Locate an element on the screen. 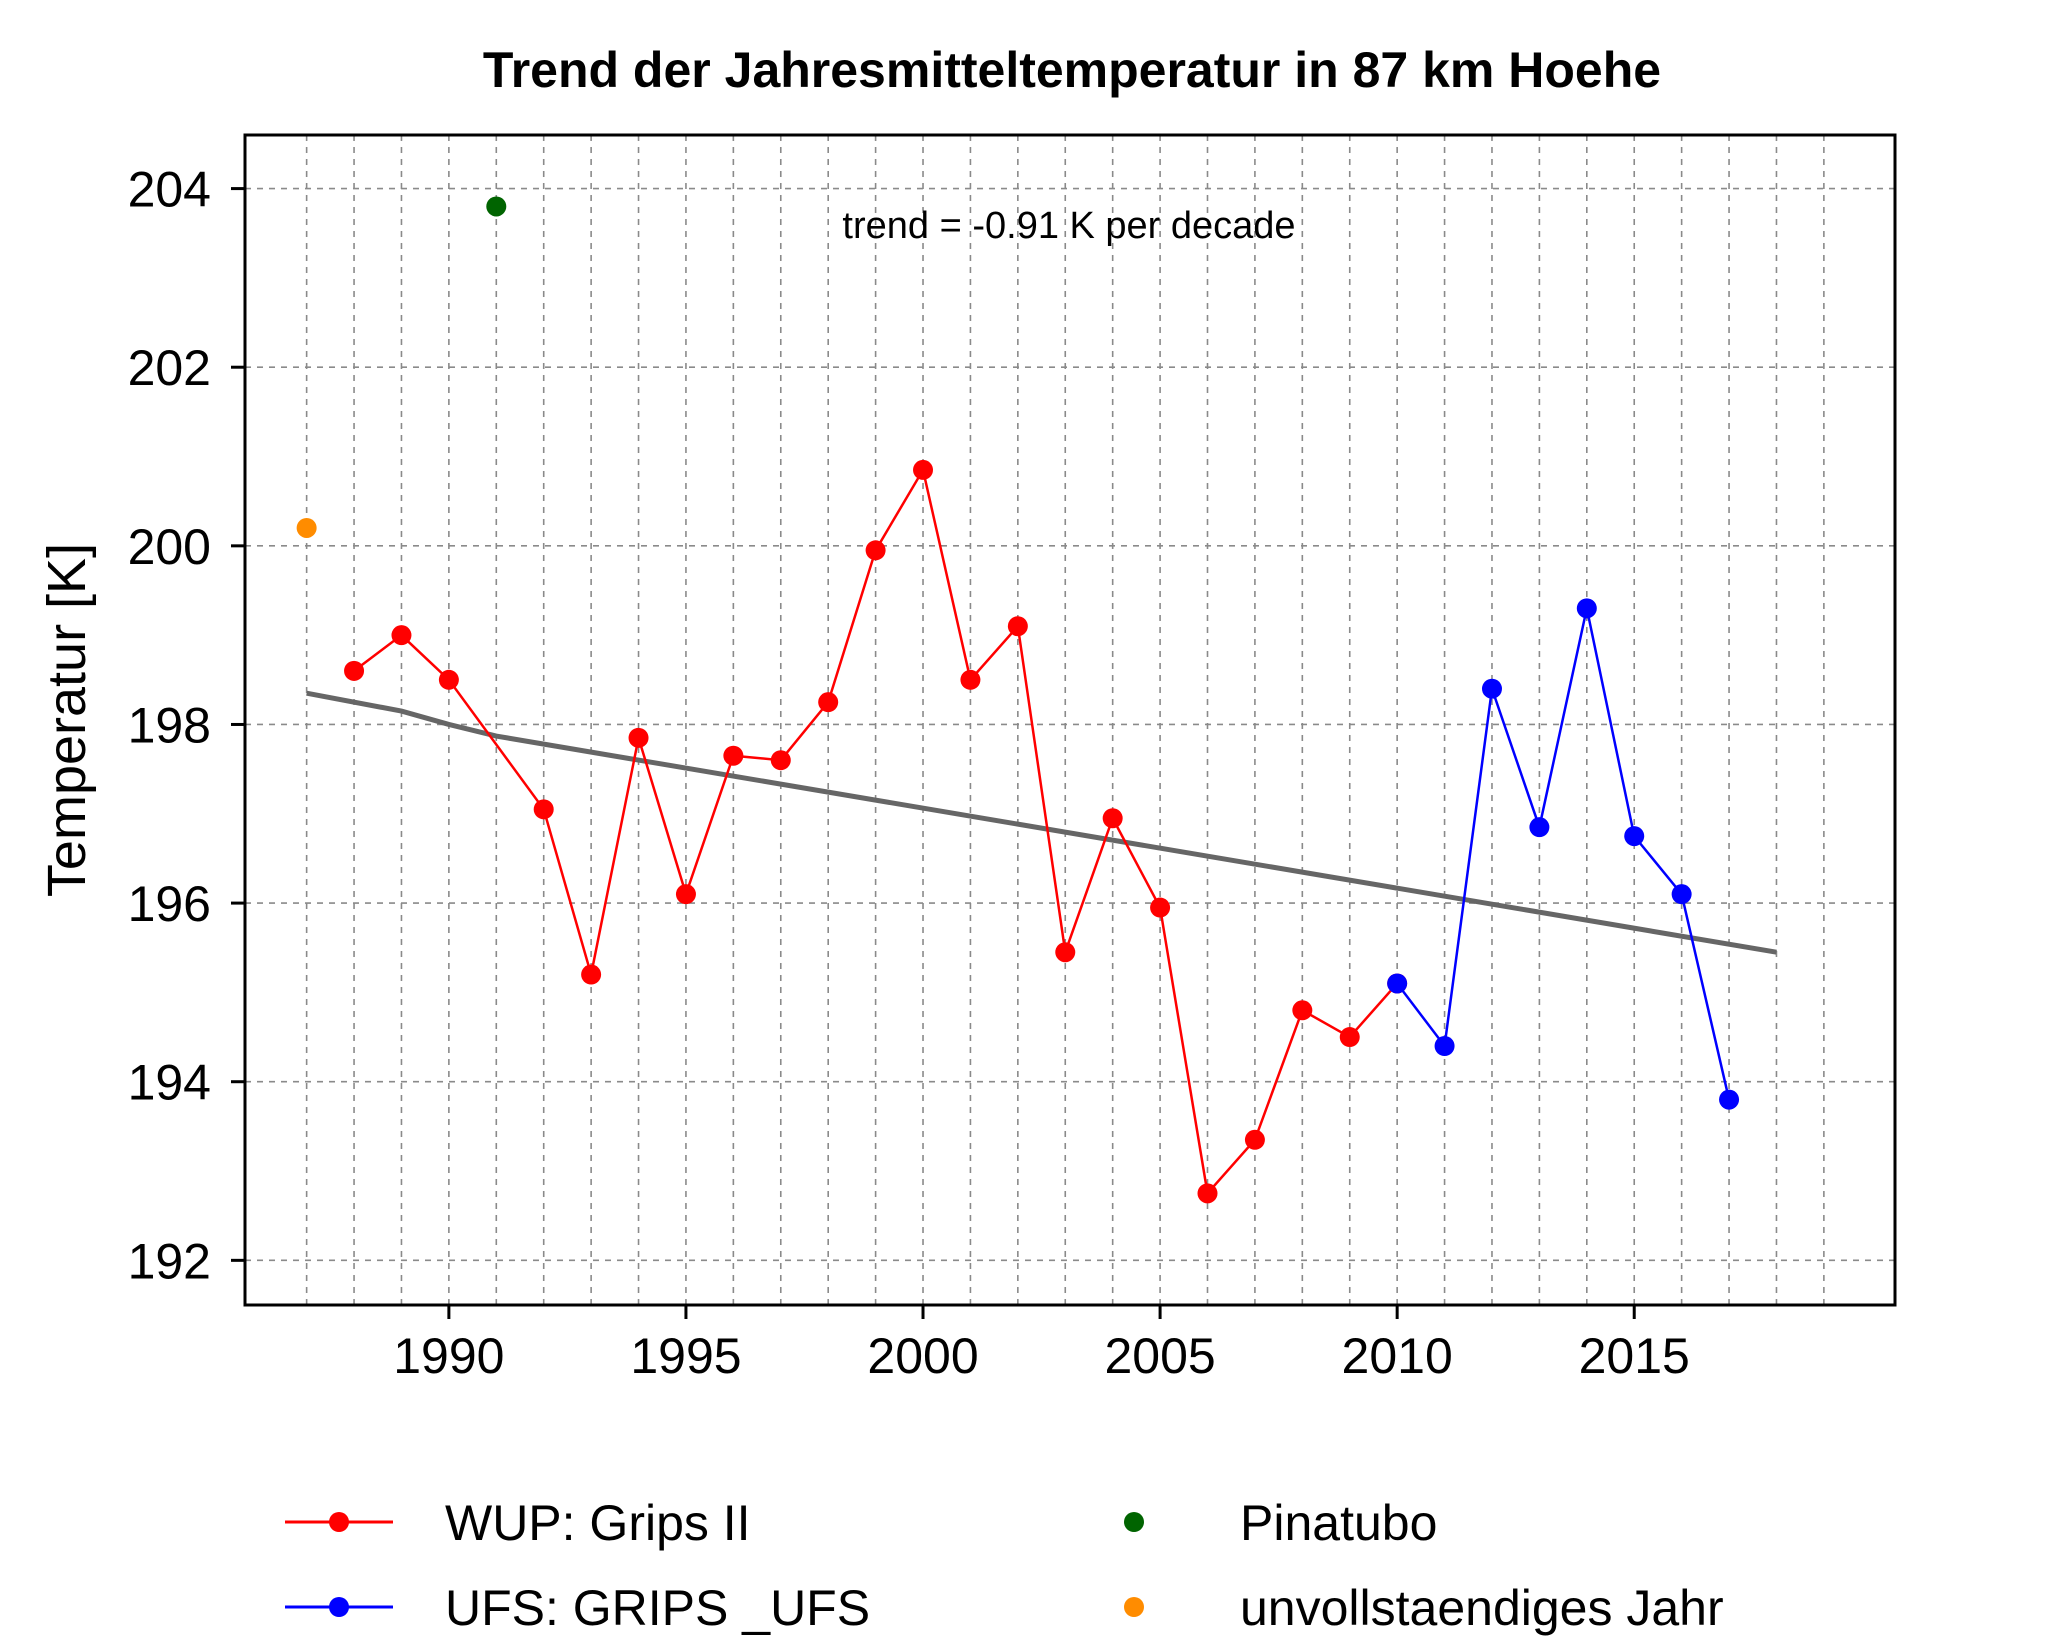  y-tick-label: 204 is located at coordinates (169, 190).